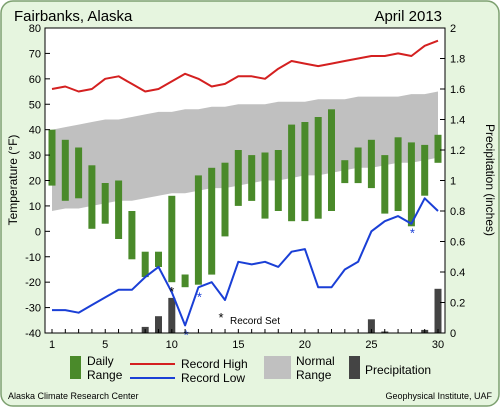  What do you see at coordinates (52, 345) in the screenshot?
I see `x-tick-label: 1` at bounding box center [52, 345].